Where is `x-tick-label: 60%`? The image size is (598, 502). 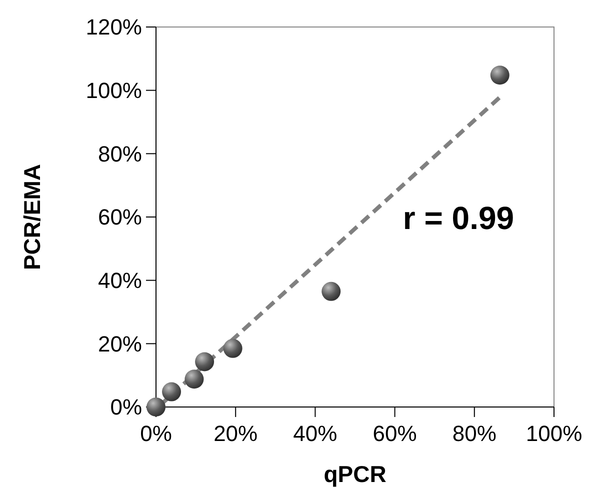 x-tick-label: 60% is located at coordinates (394, 433).